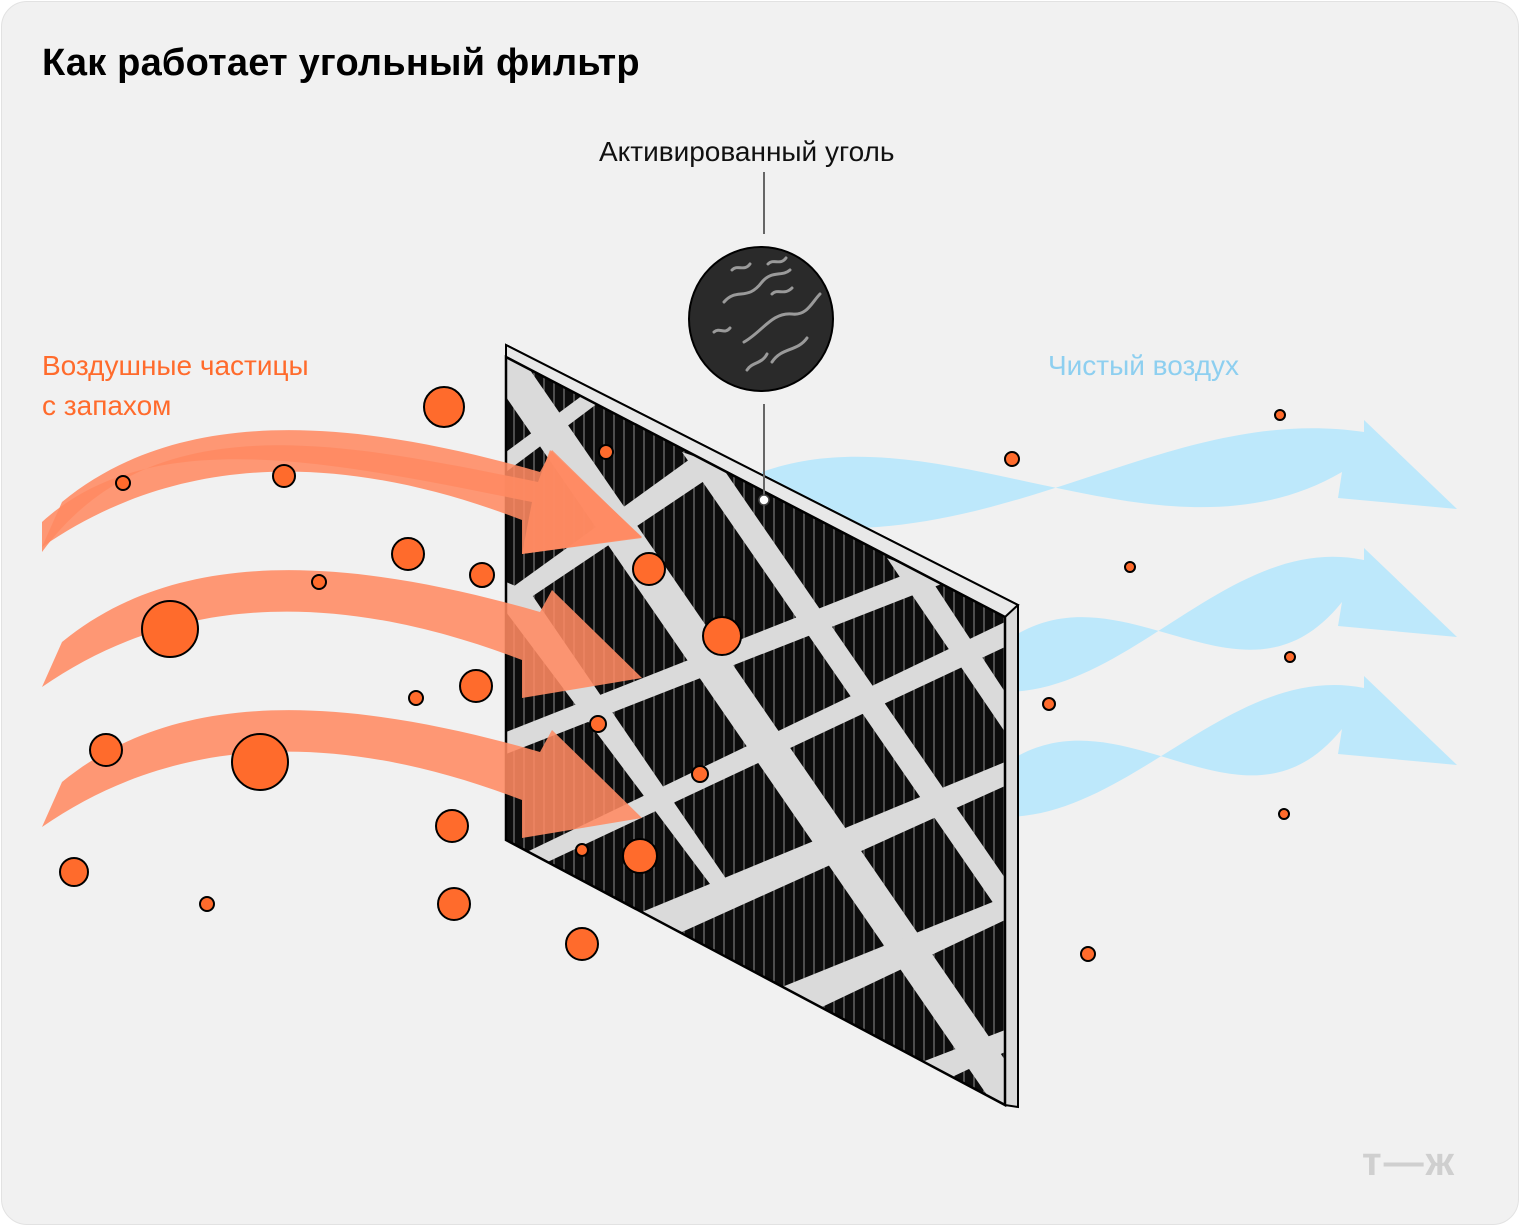 This screenshot has width=1520, height=1226. I want to click on activated-carbon-label: Активированный уголь, so click(747, 151).